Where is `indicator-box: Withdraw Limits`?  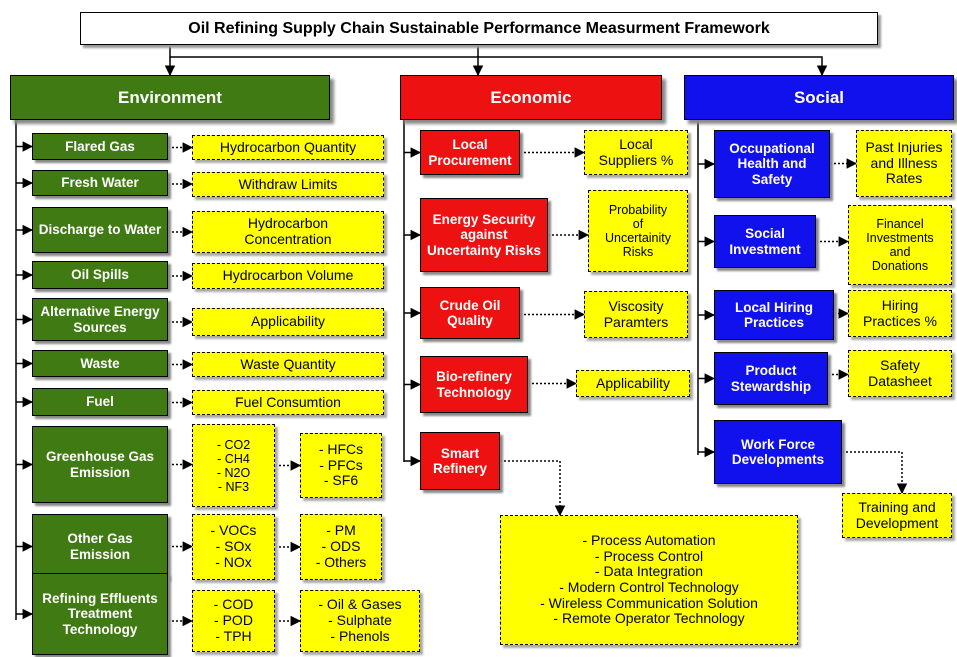 indicator-box: Withdraw Limits is located at coordinates (288, 184).